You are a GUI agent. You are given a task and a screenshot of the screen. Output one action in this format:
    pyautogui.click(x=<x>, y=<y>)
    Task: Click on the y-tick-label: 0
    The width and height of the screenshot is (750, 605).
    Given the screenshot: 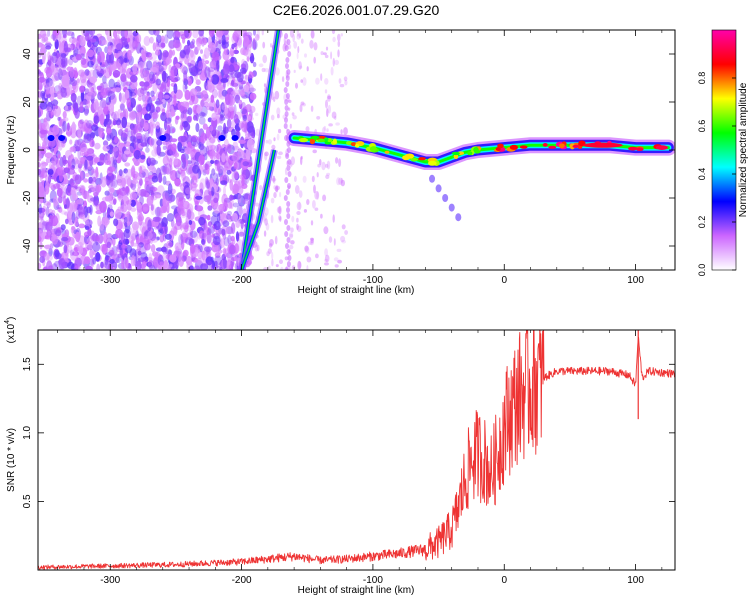 What is the action you would take?
    pyautogui.click(x=27, y=150)
    